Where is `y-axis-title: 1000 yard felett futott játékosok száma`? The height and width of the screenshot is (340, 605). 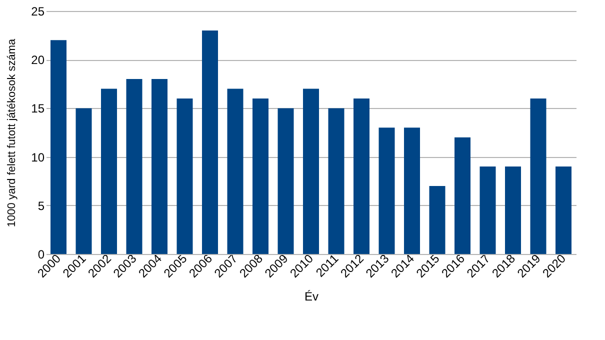 y-axis-title: 1000 yard felett futott játékosok száma is located at coordinates (12, 133).